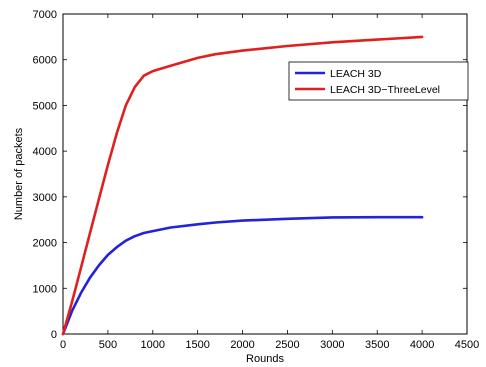  Describe the element at coordinates (356, 74) in the screenshot. I see `legend-label-1: LEACH 3D` at that location.